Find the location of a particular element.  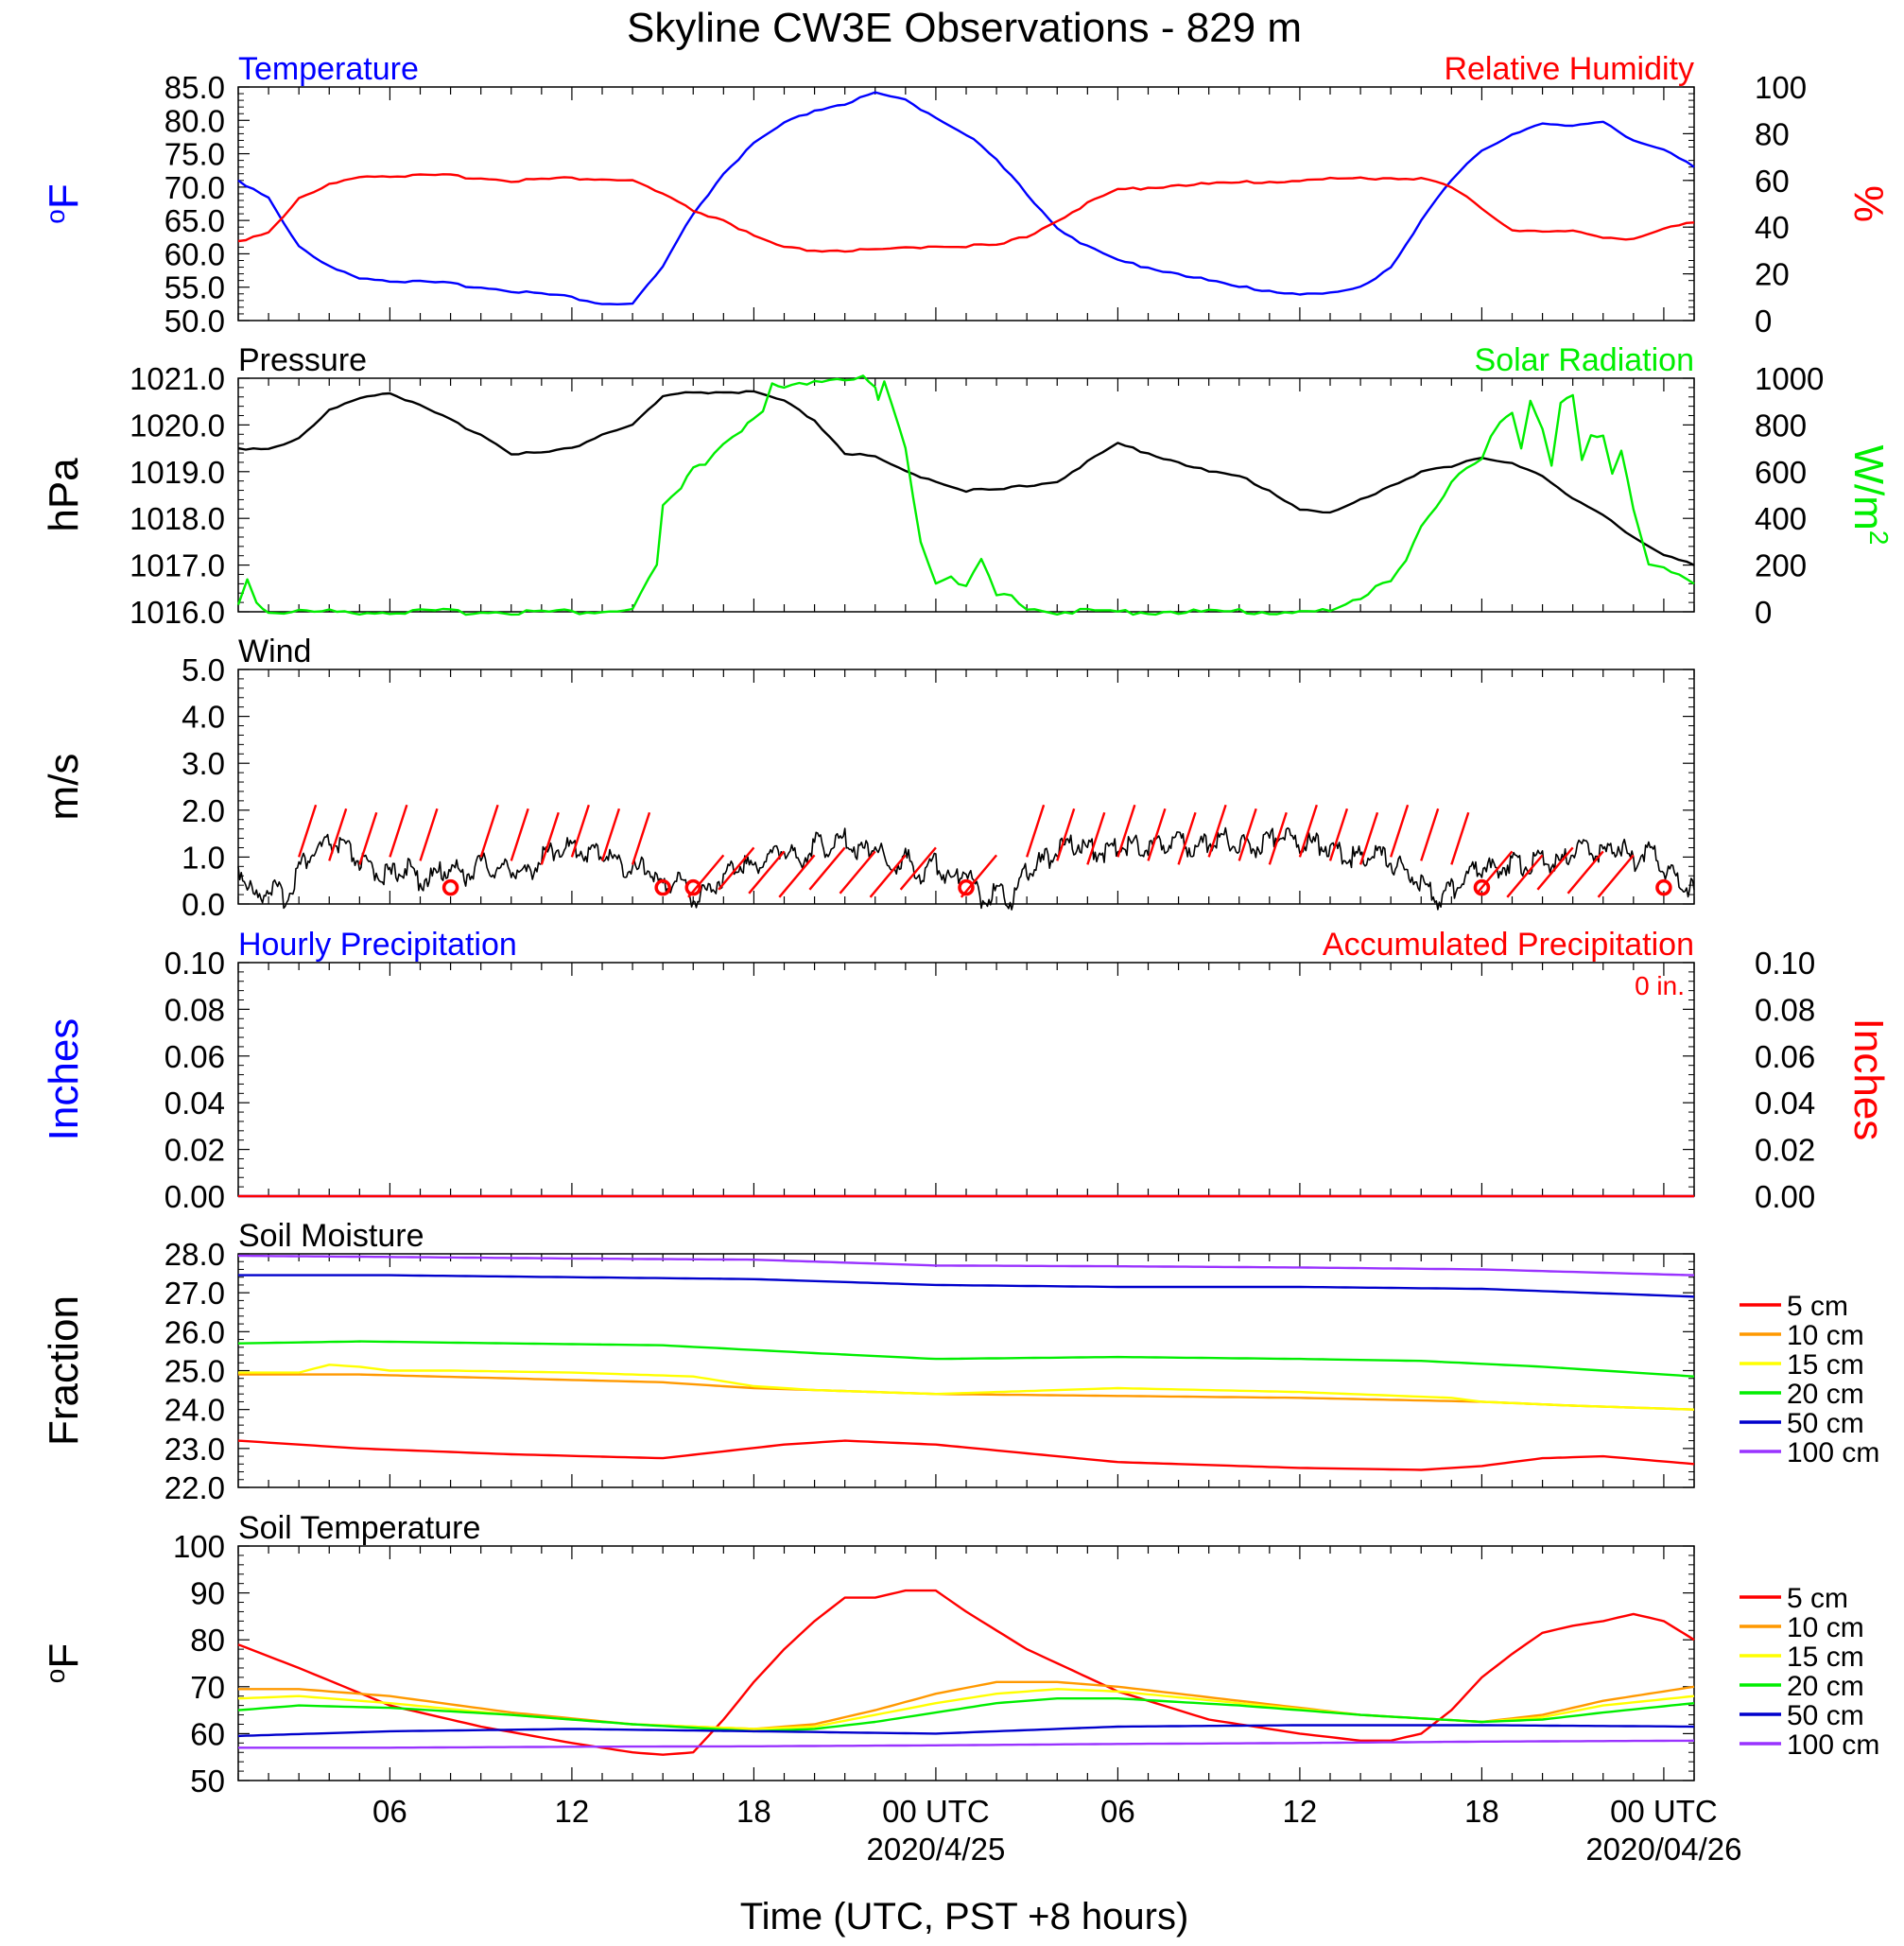

x-date-label: 2020/04/26 is located at coordinates (1663, 1850).